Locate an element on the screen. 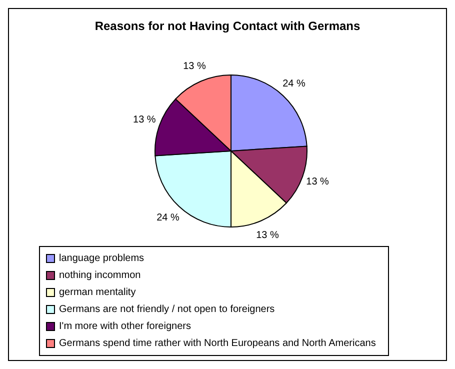  legend-label: I'm more with other foreigners is located at coordinates (125, 326).